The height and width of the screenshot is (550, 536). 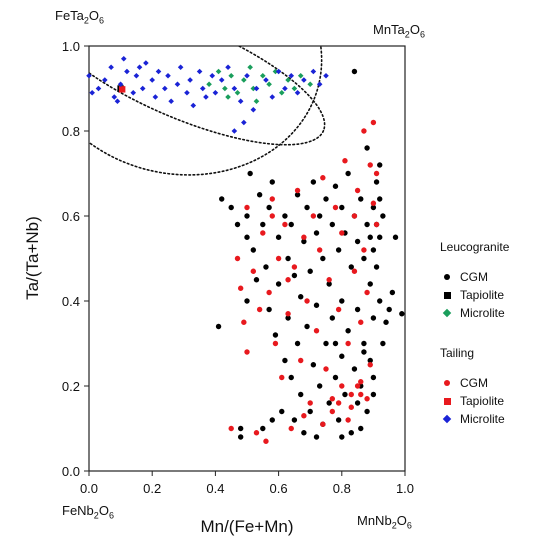 What do you see at coordinates (71, 131) in the screenshot?
I see `y-tick-label: 0.8` at bounding box center [71, 131].